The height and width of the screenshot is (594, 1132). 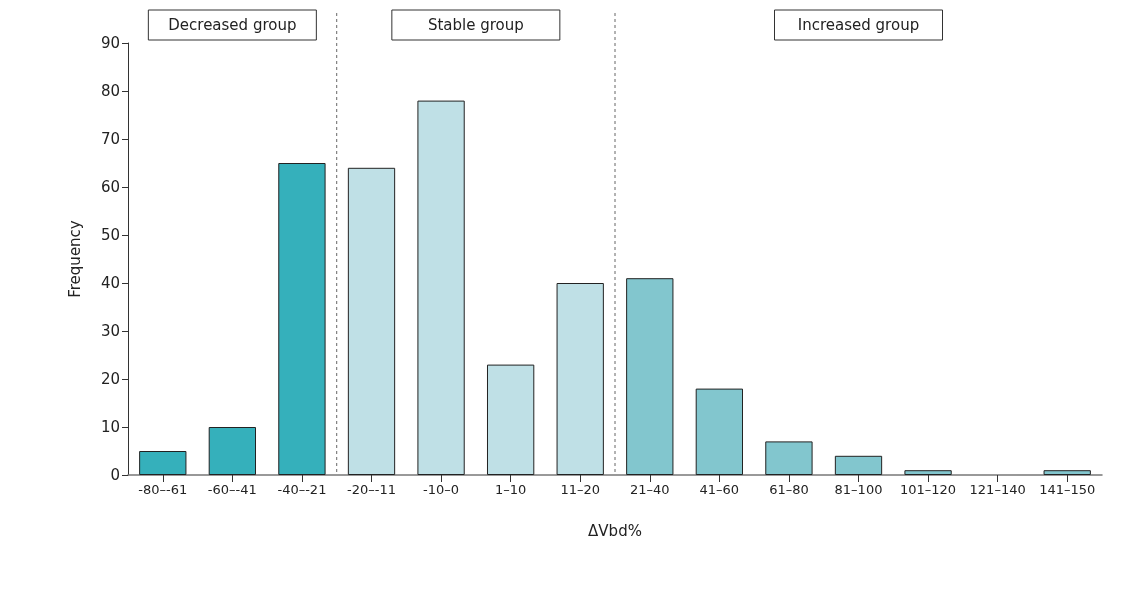 I want to click on y-tick-label: 50, so click(x=110, y=235).